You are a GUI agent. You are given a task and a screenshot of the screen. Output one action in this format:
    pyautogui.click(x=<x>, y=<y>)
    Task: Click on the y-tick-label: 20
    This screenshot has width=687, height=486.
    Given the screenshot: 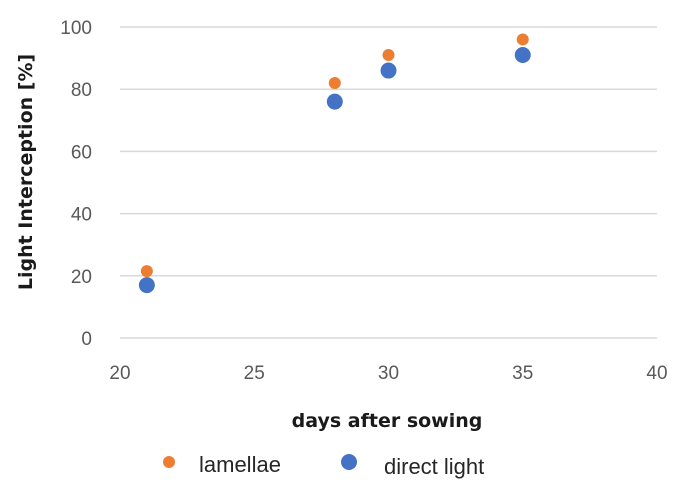 What is the action you would take?
    pyautogui.click(x=81, y=277)
    